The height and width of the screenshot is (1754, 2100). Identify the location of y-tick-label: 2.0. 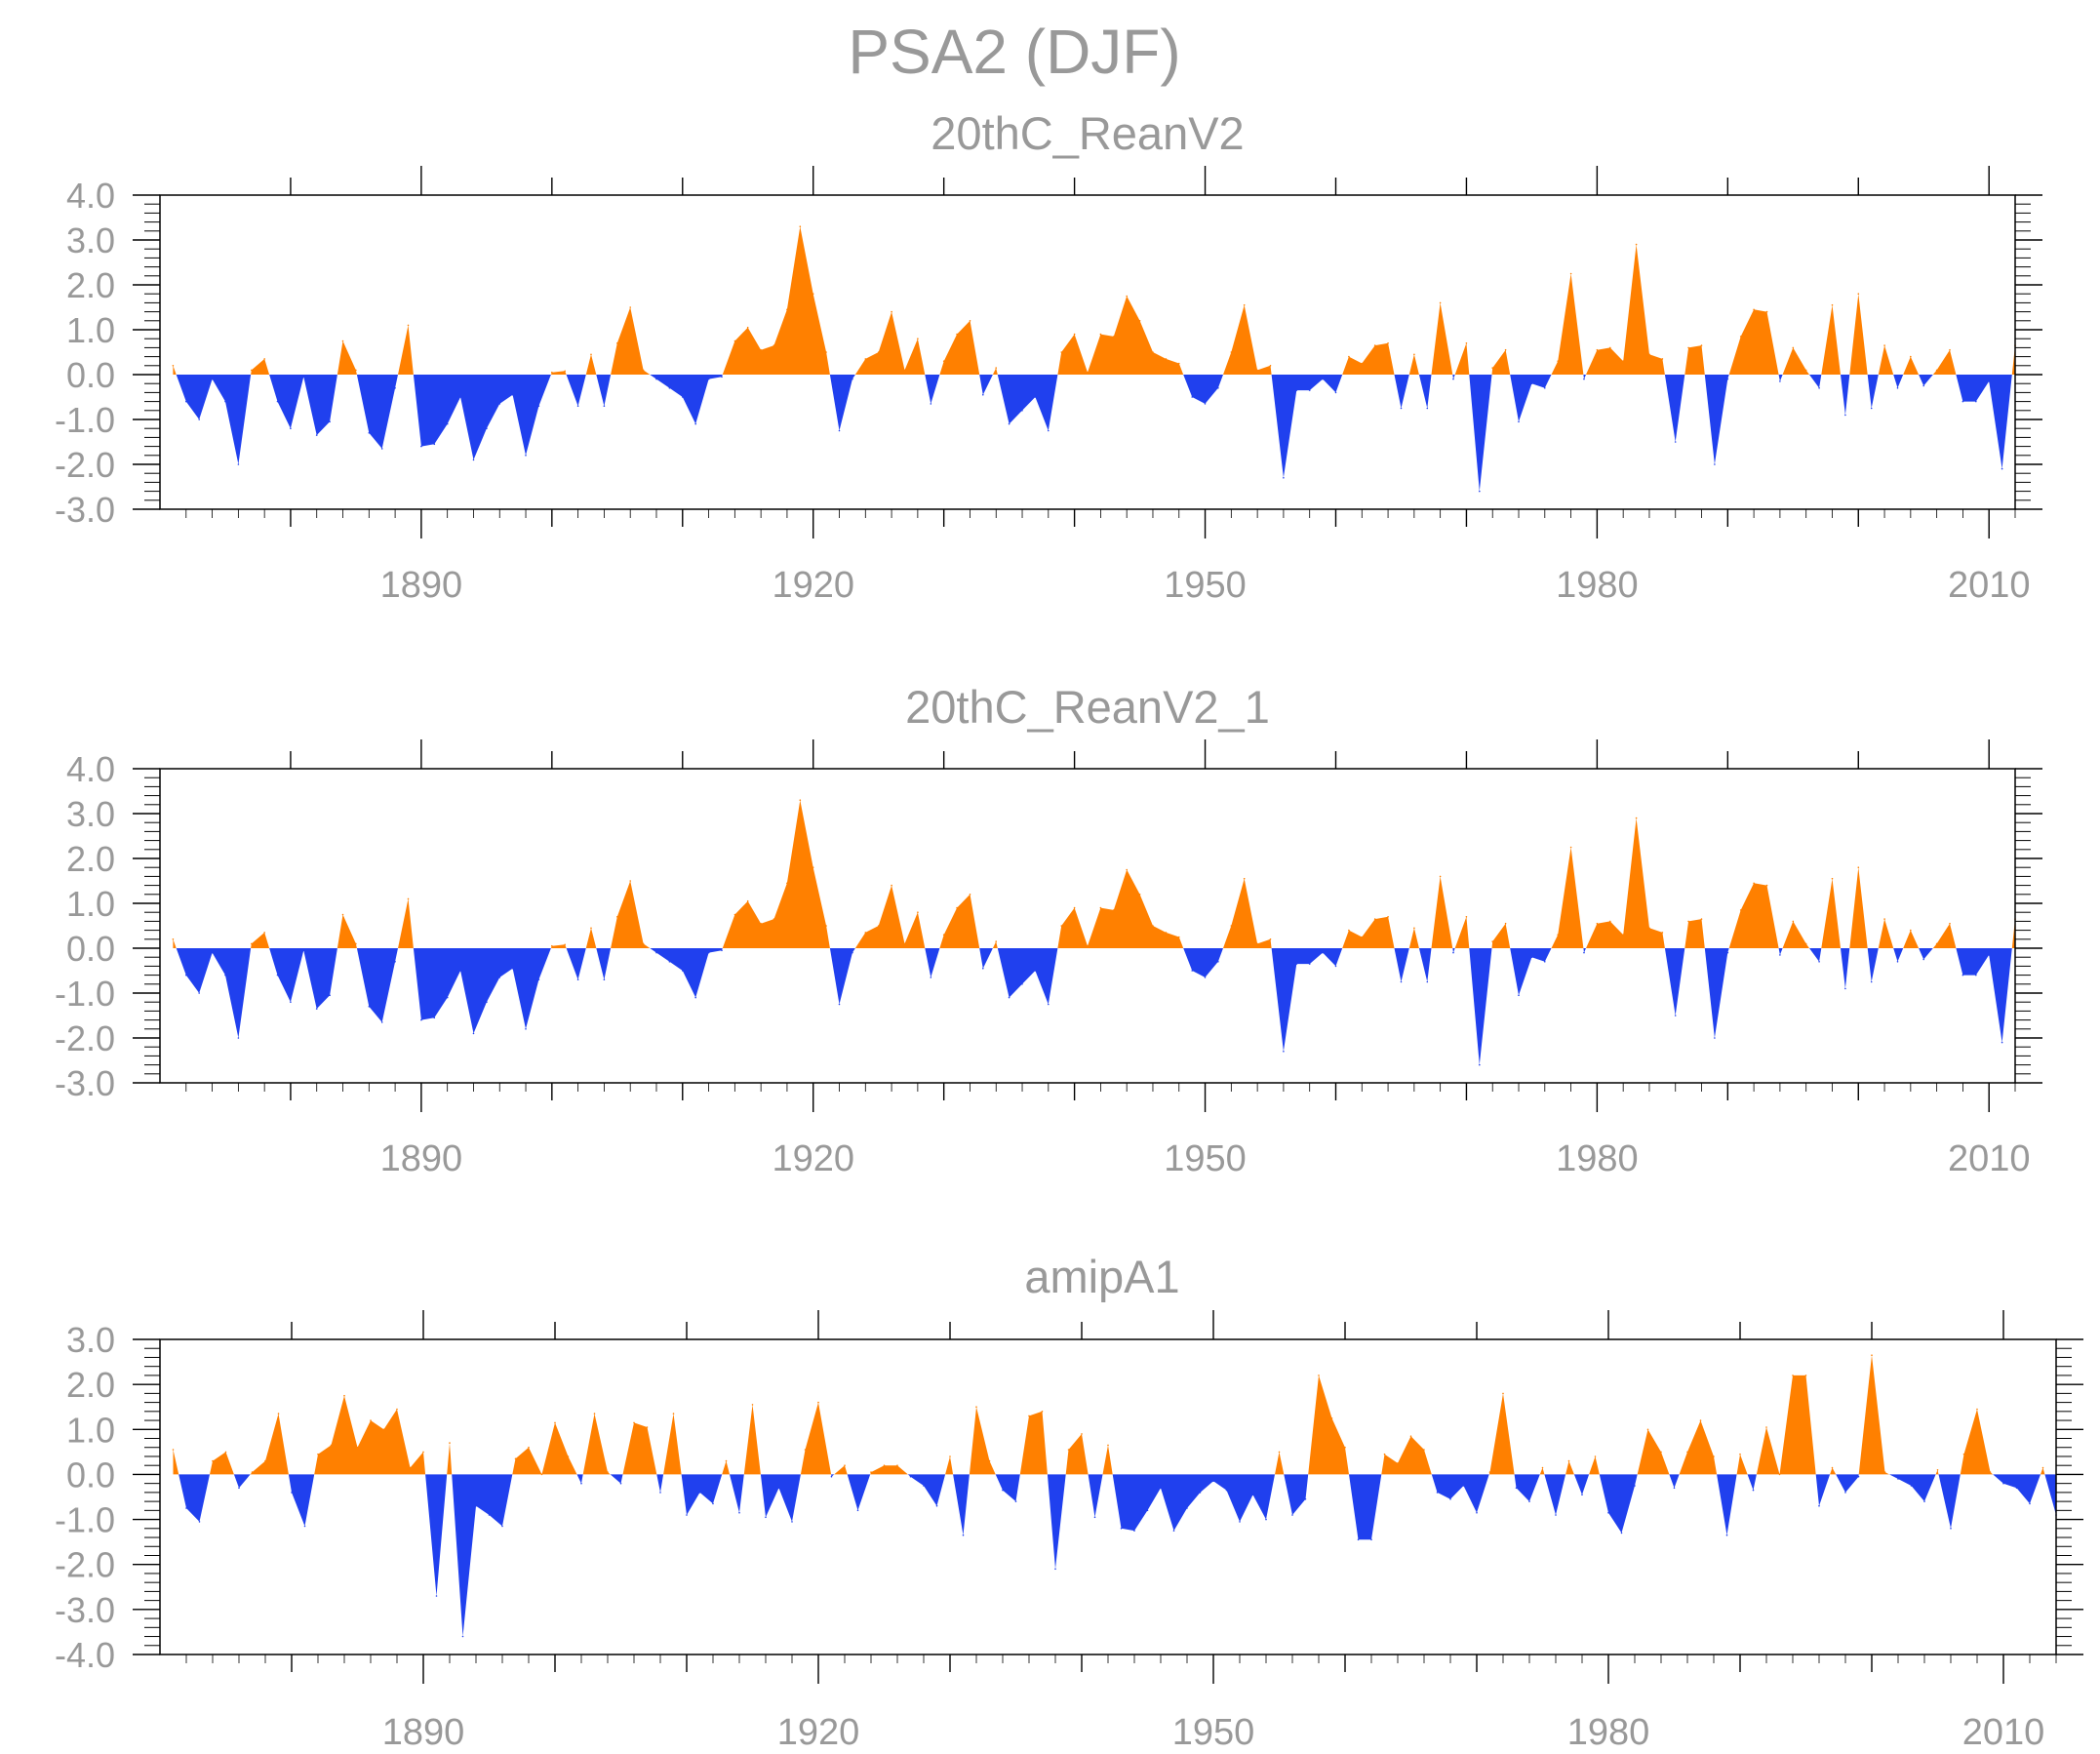
(91, 1385).